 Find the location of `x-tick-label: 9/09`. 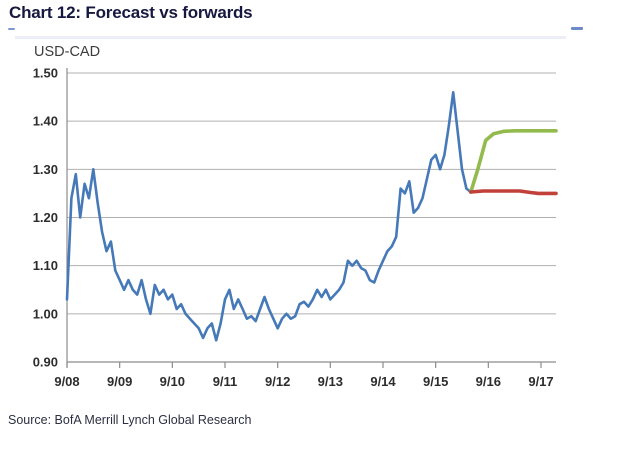

x-tick-label: 9/09 is located at coordinates (119, 381).